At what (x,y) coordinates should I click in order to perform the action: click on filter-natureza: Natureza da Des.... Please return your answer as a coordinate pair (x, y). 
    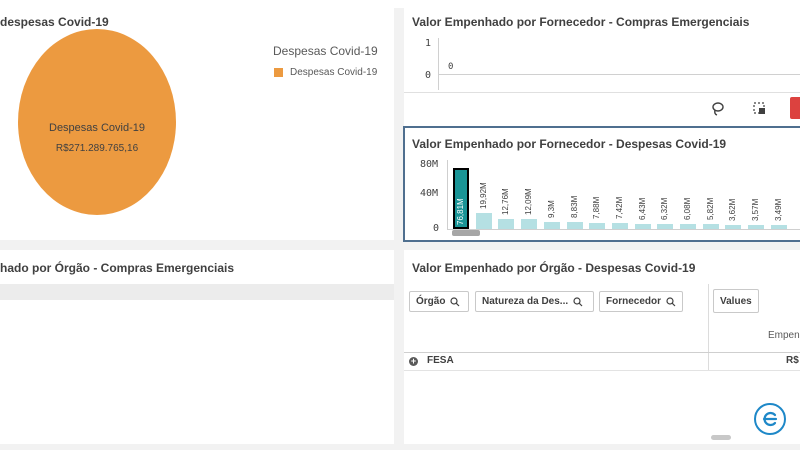
    Looking at the image, I should click on (534, 301).